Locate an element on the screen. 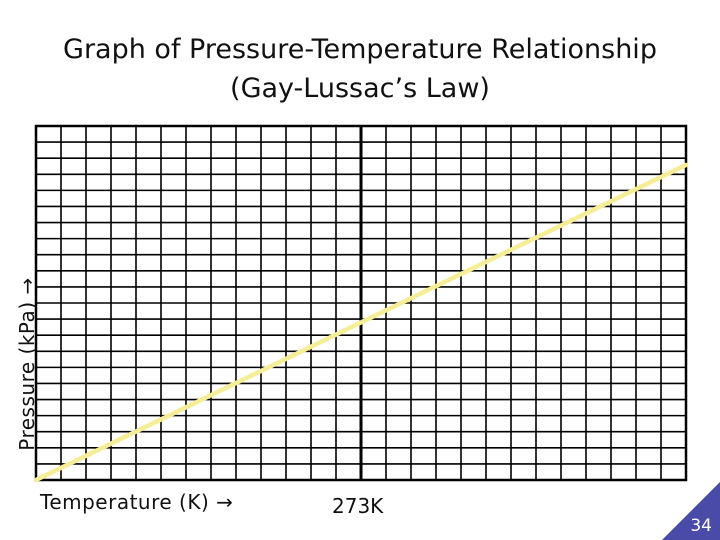  x-axis-label: Temperature (K) → is located at coordinates (137, 502).